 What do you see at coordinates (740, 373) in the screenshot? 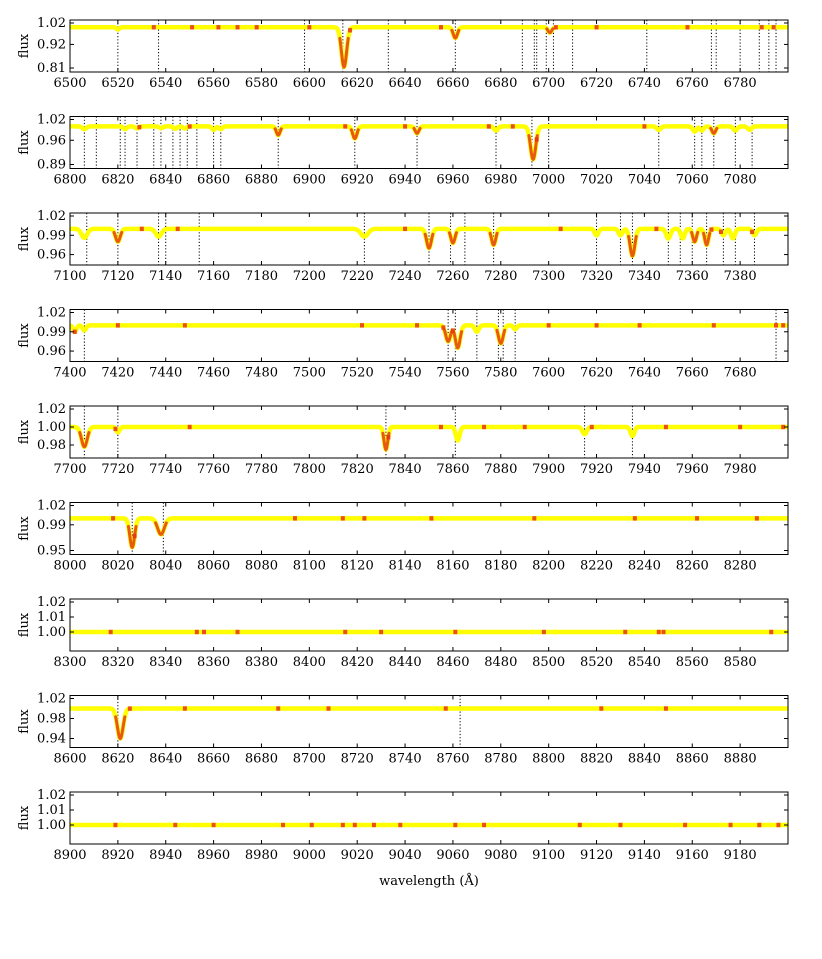
I see `x-tick-label: 7680` at bounding box center [740, 373].